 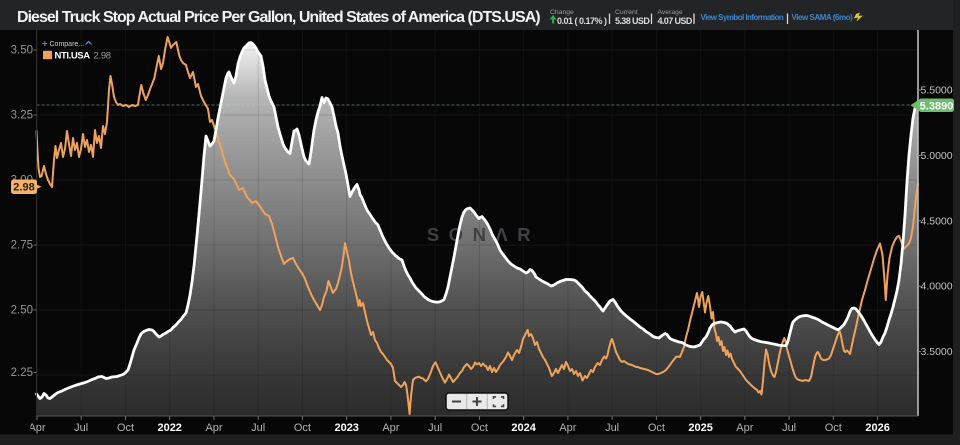 I want to click on svg-text: 2026, so click(x=877, y=428).